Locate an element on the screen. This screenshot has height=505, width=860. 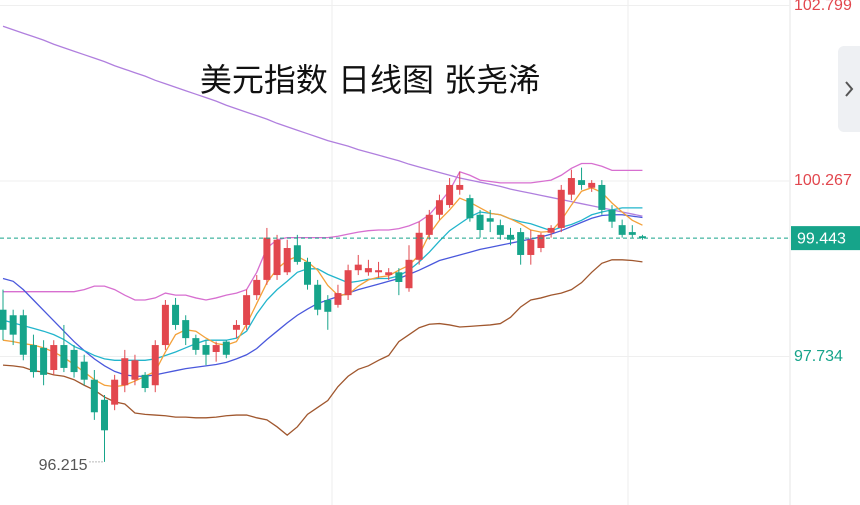
y-tick-label: 100.267 is located at coordinates (823, 180).